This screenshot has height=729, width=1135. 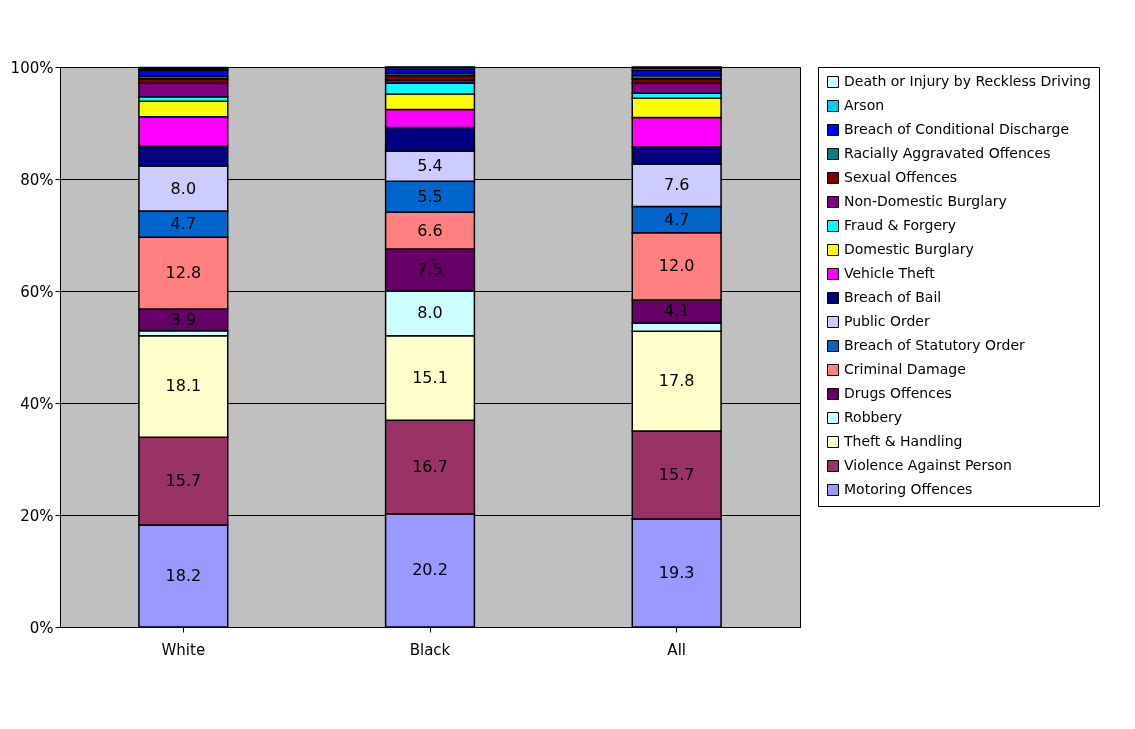 What do you see at coordinates (898, 393) in the screenshot?
I see `legend-label: Drugs Offences` at bounding box center [898, 393].